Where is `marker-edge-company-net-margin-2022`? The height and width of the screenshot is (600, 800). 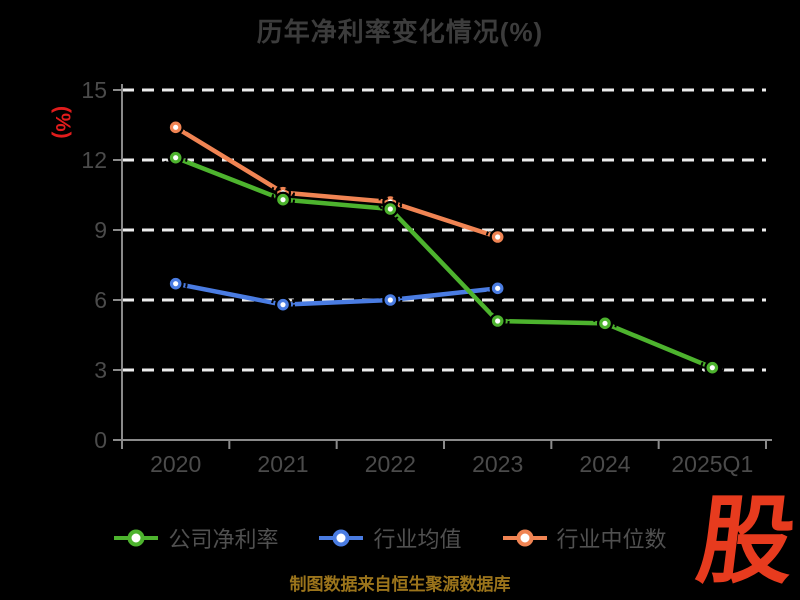
marker-edge-company-net-margin-2022 is located at coordinates (390, 209).